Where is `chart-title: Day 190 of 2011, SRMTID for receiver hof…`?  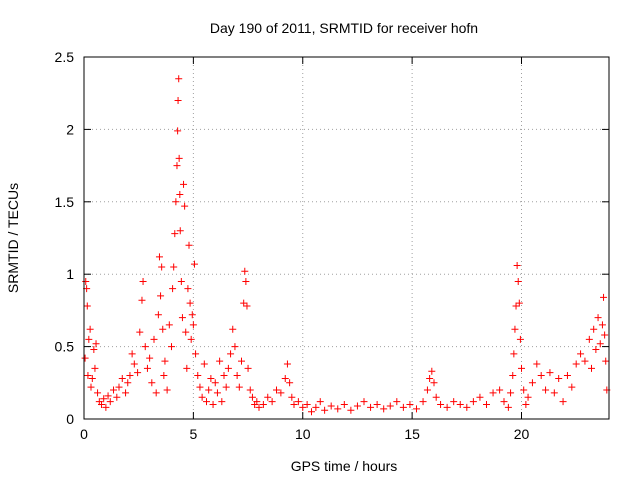 chart-title: Day 190 of 2011, SRMTID for receiver hof… is located at coordinates (344, 28).